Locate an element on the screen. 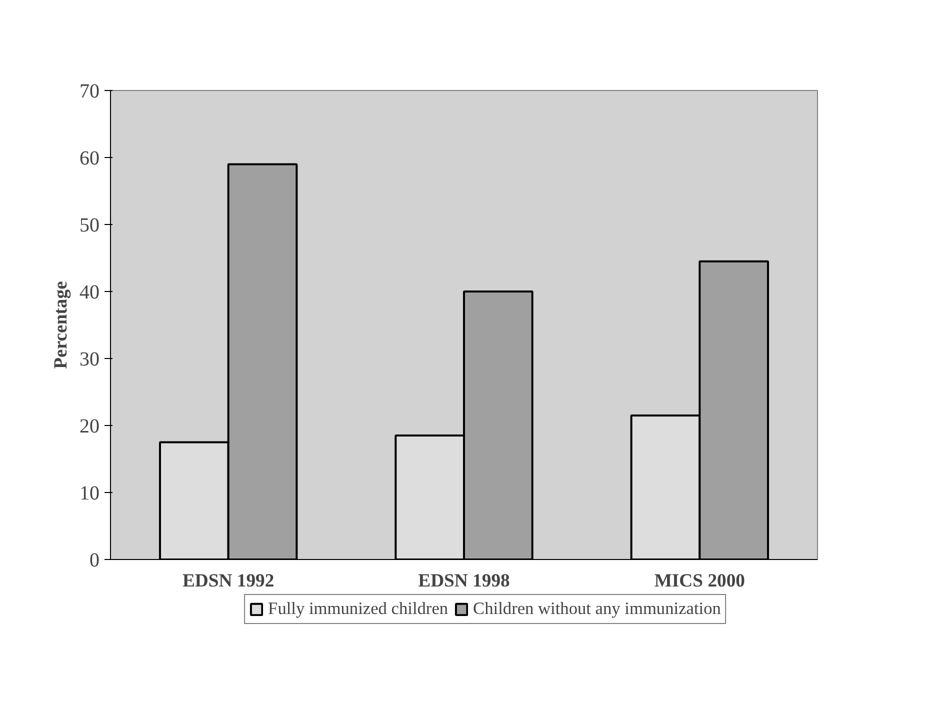  y-tick-label: 40 is located at coordinates (90, 293).